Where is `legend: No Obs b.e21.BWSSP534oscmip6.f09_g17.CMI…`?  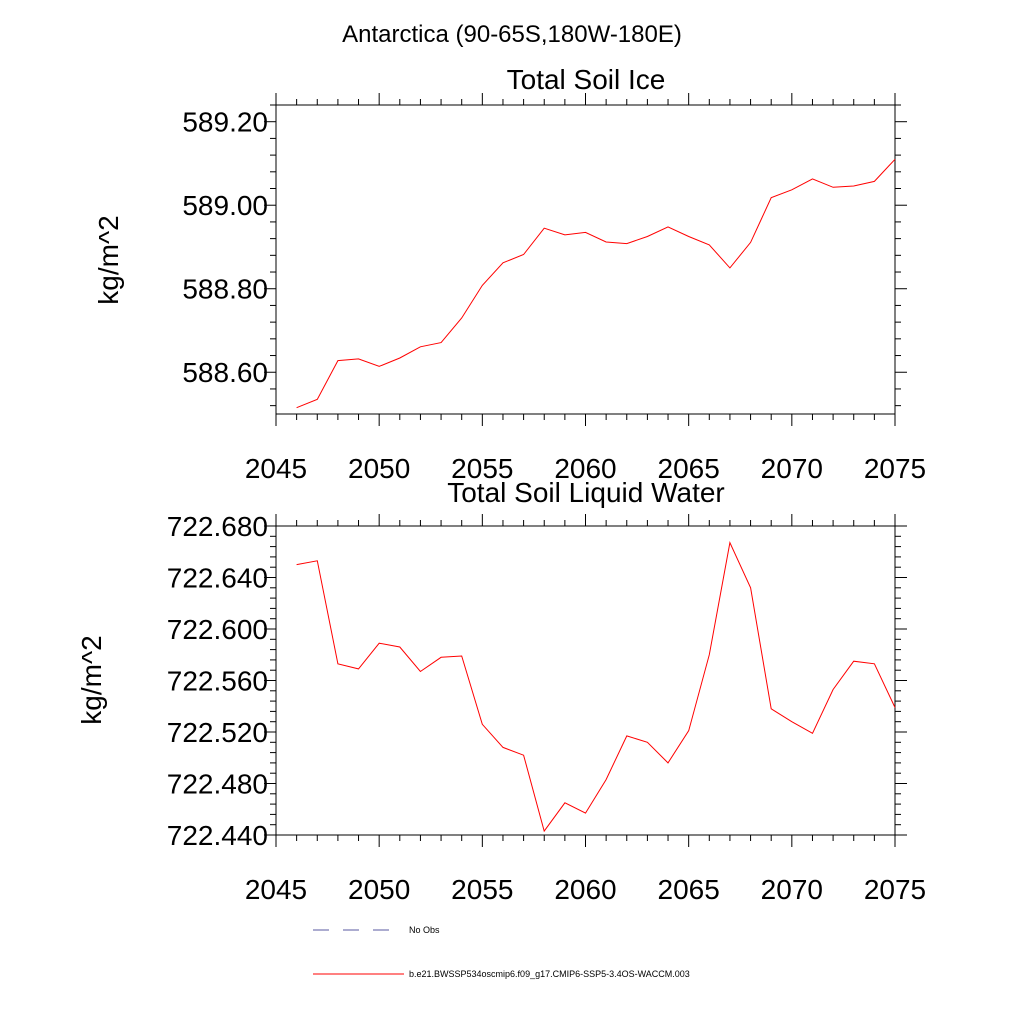
legend: No Obs b.e21.BWSSP534oscmip6.f09_g17.CMI… is located at coordinates (501, 952).